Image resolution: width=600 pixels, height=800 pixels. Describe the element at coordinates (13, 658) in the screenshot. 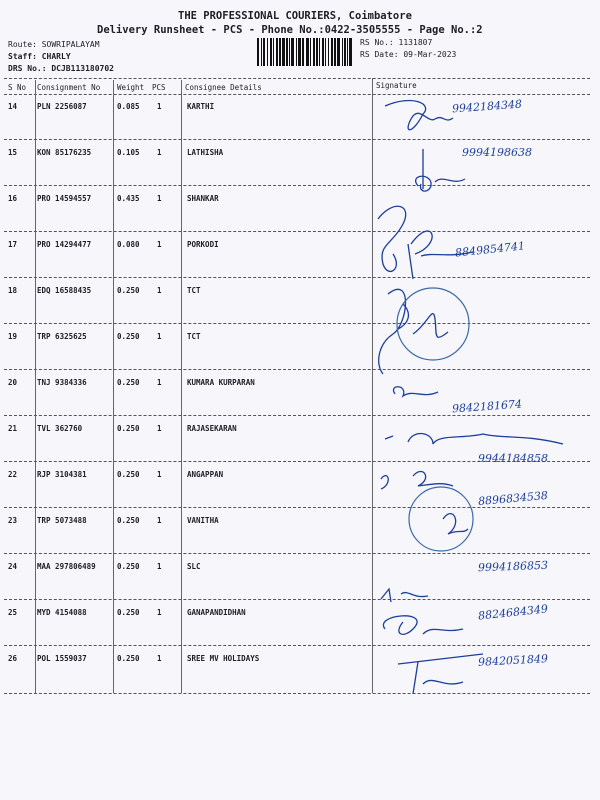

I see `cell-sno: 26` at that location.